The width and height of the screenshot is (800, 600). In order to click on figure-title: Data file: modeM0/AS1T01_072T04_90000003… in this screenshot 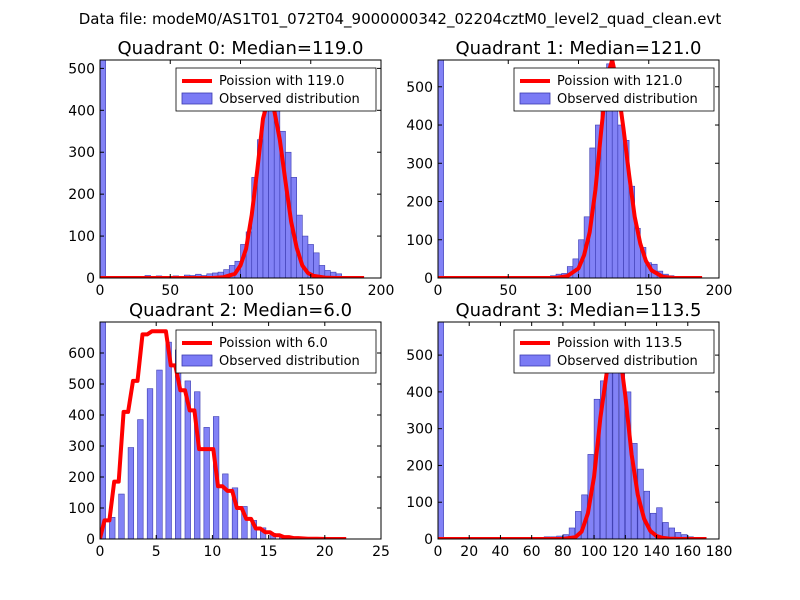, I will do `click(400, 19)`.